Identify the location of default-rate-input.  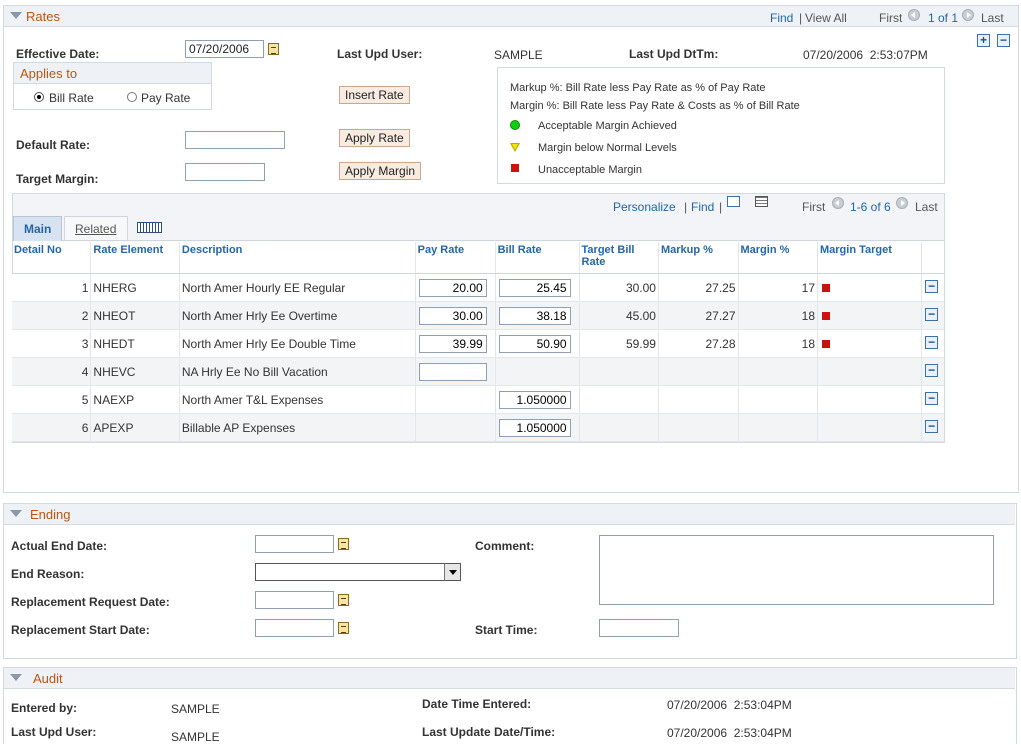
(235, 140).